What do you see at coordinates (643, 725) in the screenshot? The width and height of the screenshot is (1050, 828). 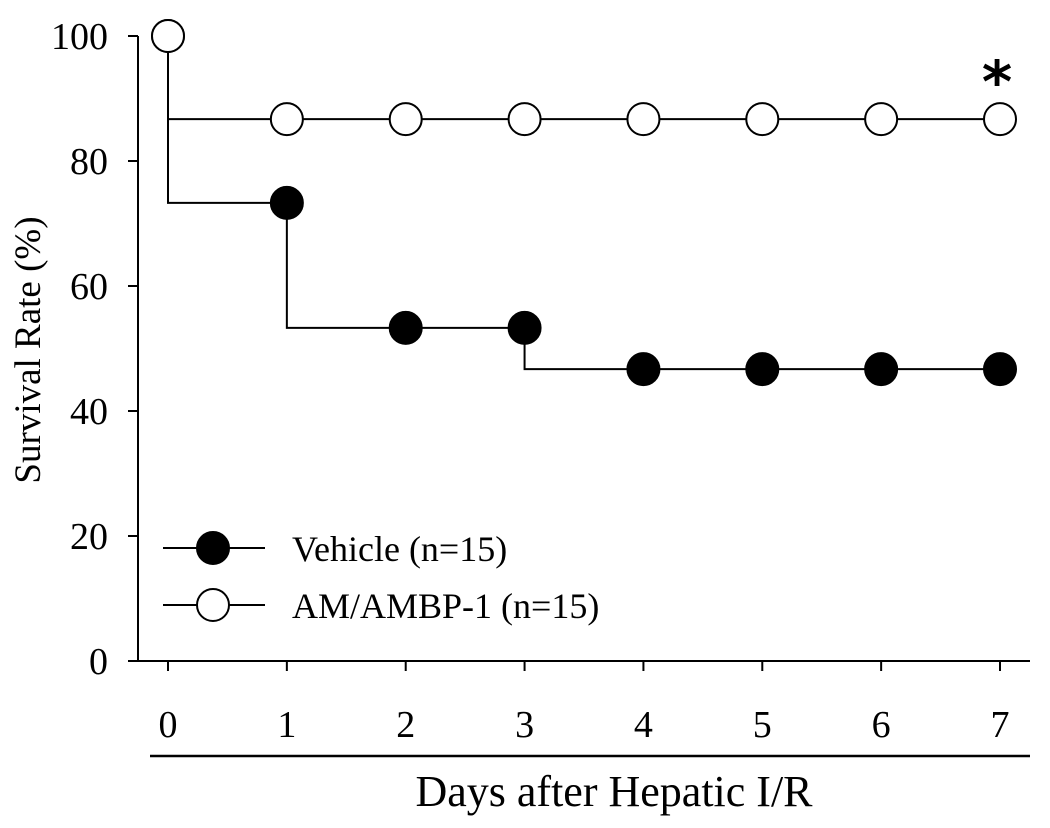 I see `x-tick-label: 4` at bounding box center [643, 725].